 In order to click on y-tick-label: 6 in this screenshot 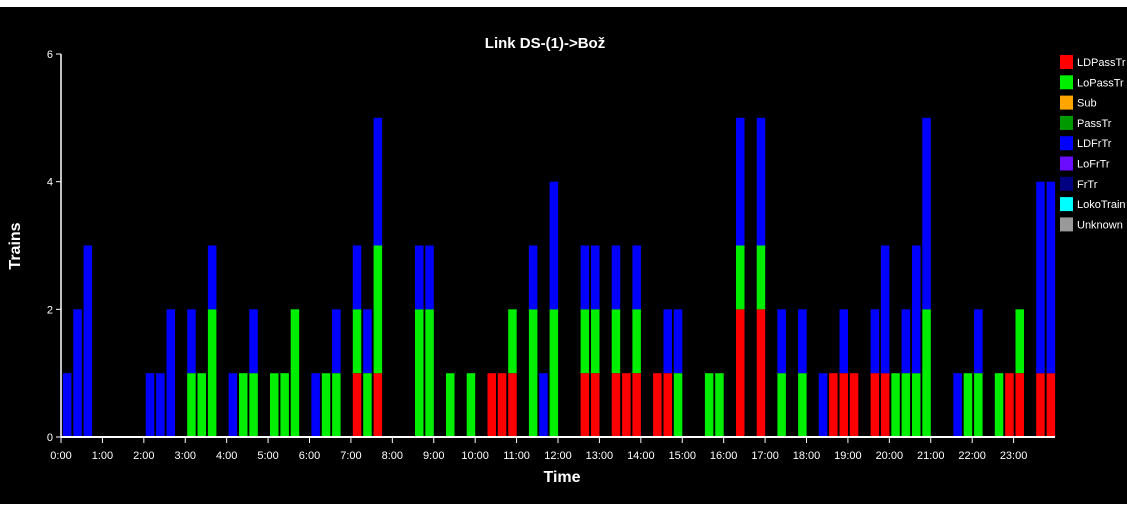, I will do `click(50, 55)`.